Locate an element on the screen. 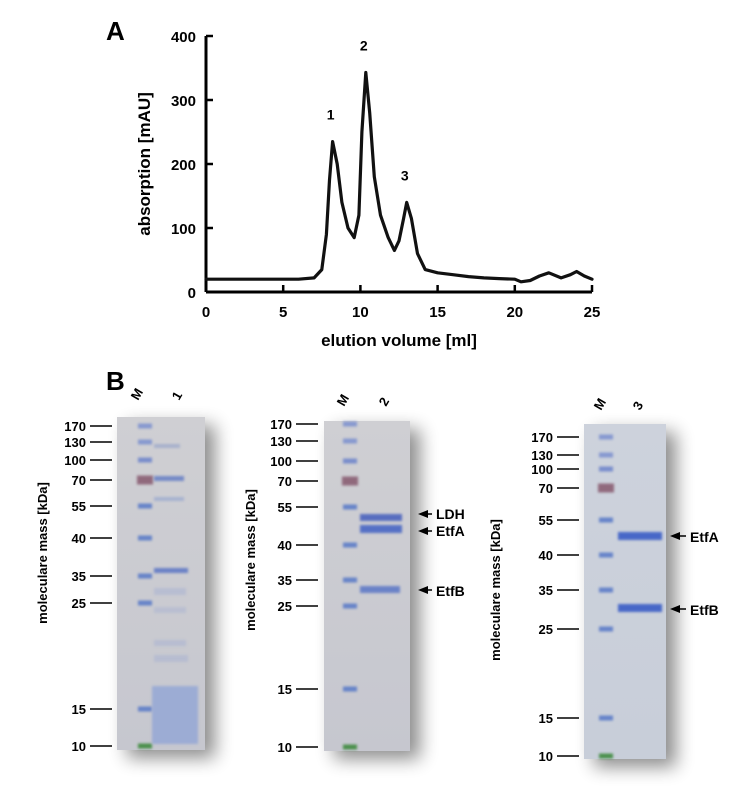 This screenshot has width=751, height=803. label-ldh: LDH is located at coordinates (450, 514).